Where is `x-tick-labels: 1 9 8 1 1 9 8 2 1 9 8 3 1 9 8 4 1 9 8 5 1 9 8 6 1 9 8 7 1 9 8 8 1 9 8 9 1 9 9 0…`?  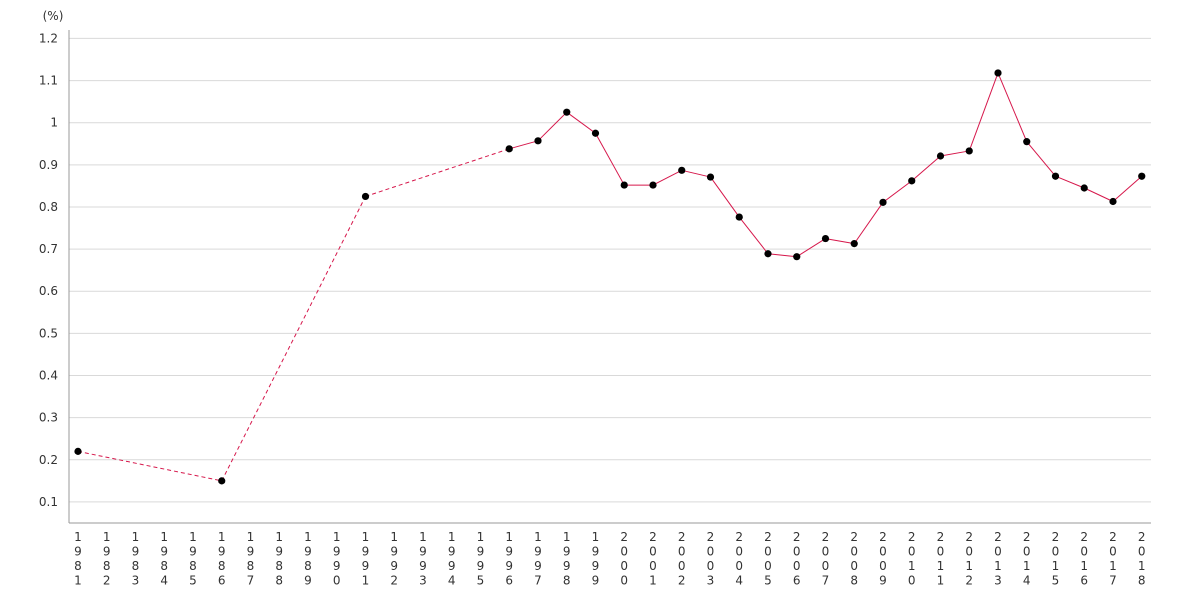 x-tick-labels: 1 9 8 1 1 9 8 2 1 9 8 3 1 9 8 4 1 9 8 5 1 9 8 6 1 9 8 7 1 9 8 8 1 9 8 9 1 9 9 0… is located at coordinates (609, 559).